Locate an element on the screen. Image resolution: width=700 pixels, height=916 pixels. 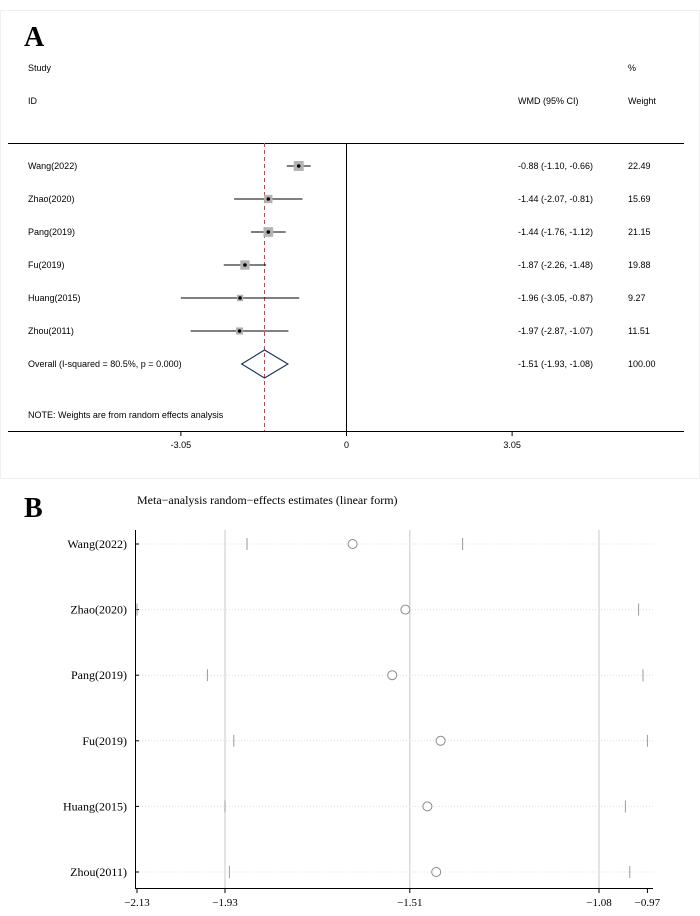
study-weight-text: 15.69 is located at coordinates (639, 199).